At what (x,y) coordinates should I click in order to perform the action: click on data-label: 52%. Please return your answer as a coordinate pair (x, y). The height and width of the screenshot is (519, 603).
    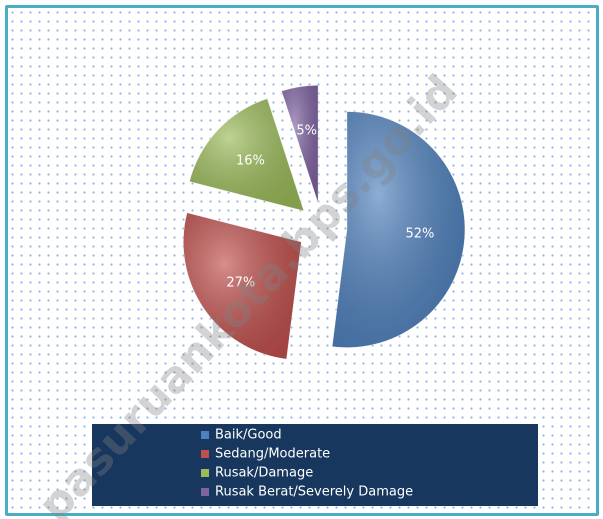
    Looking at the image, I should click on (420, 234).